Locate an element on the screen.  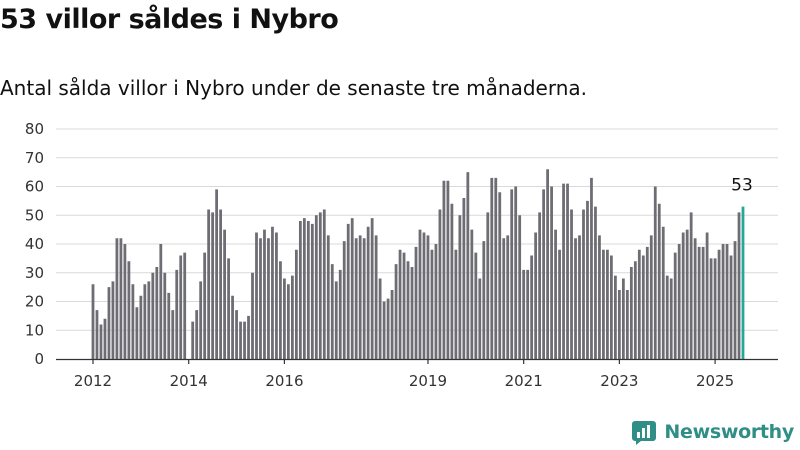
page-title: 53 villor såldes i Nybro is located at coordinates (169, 19).